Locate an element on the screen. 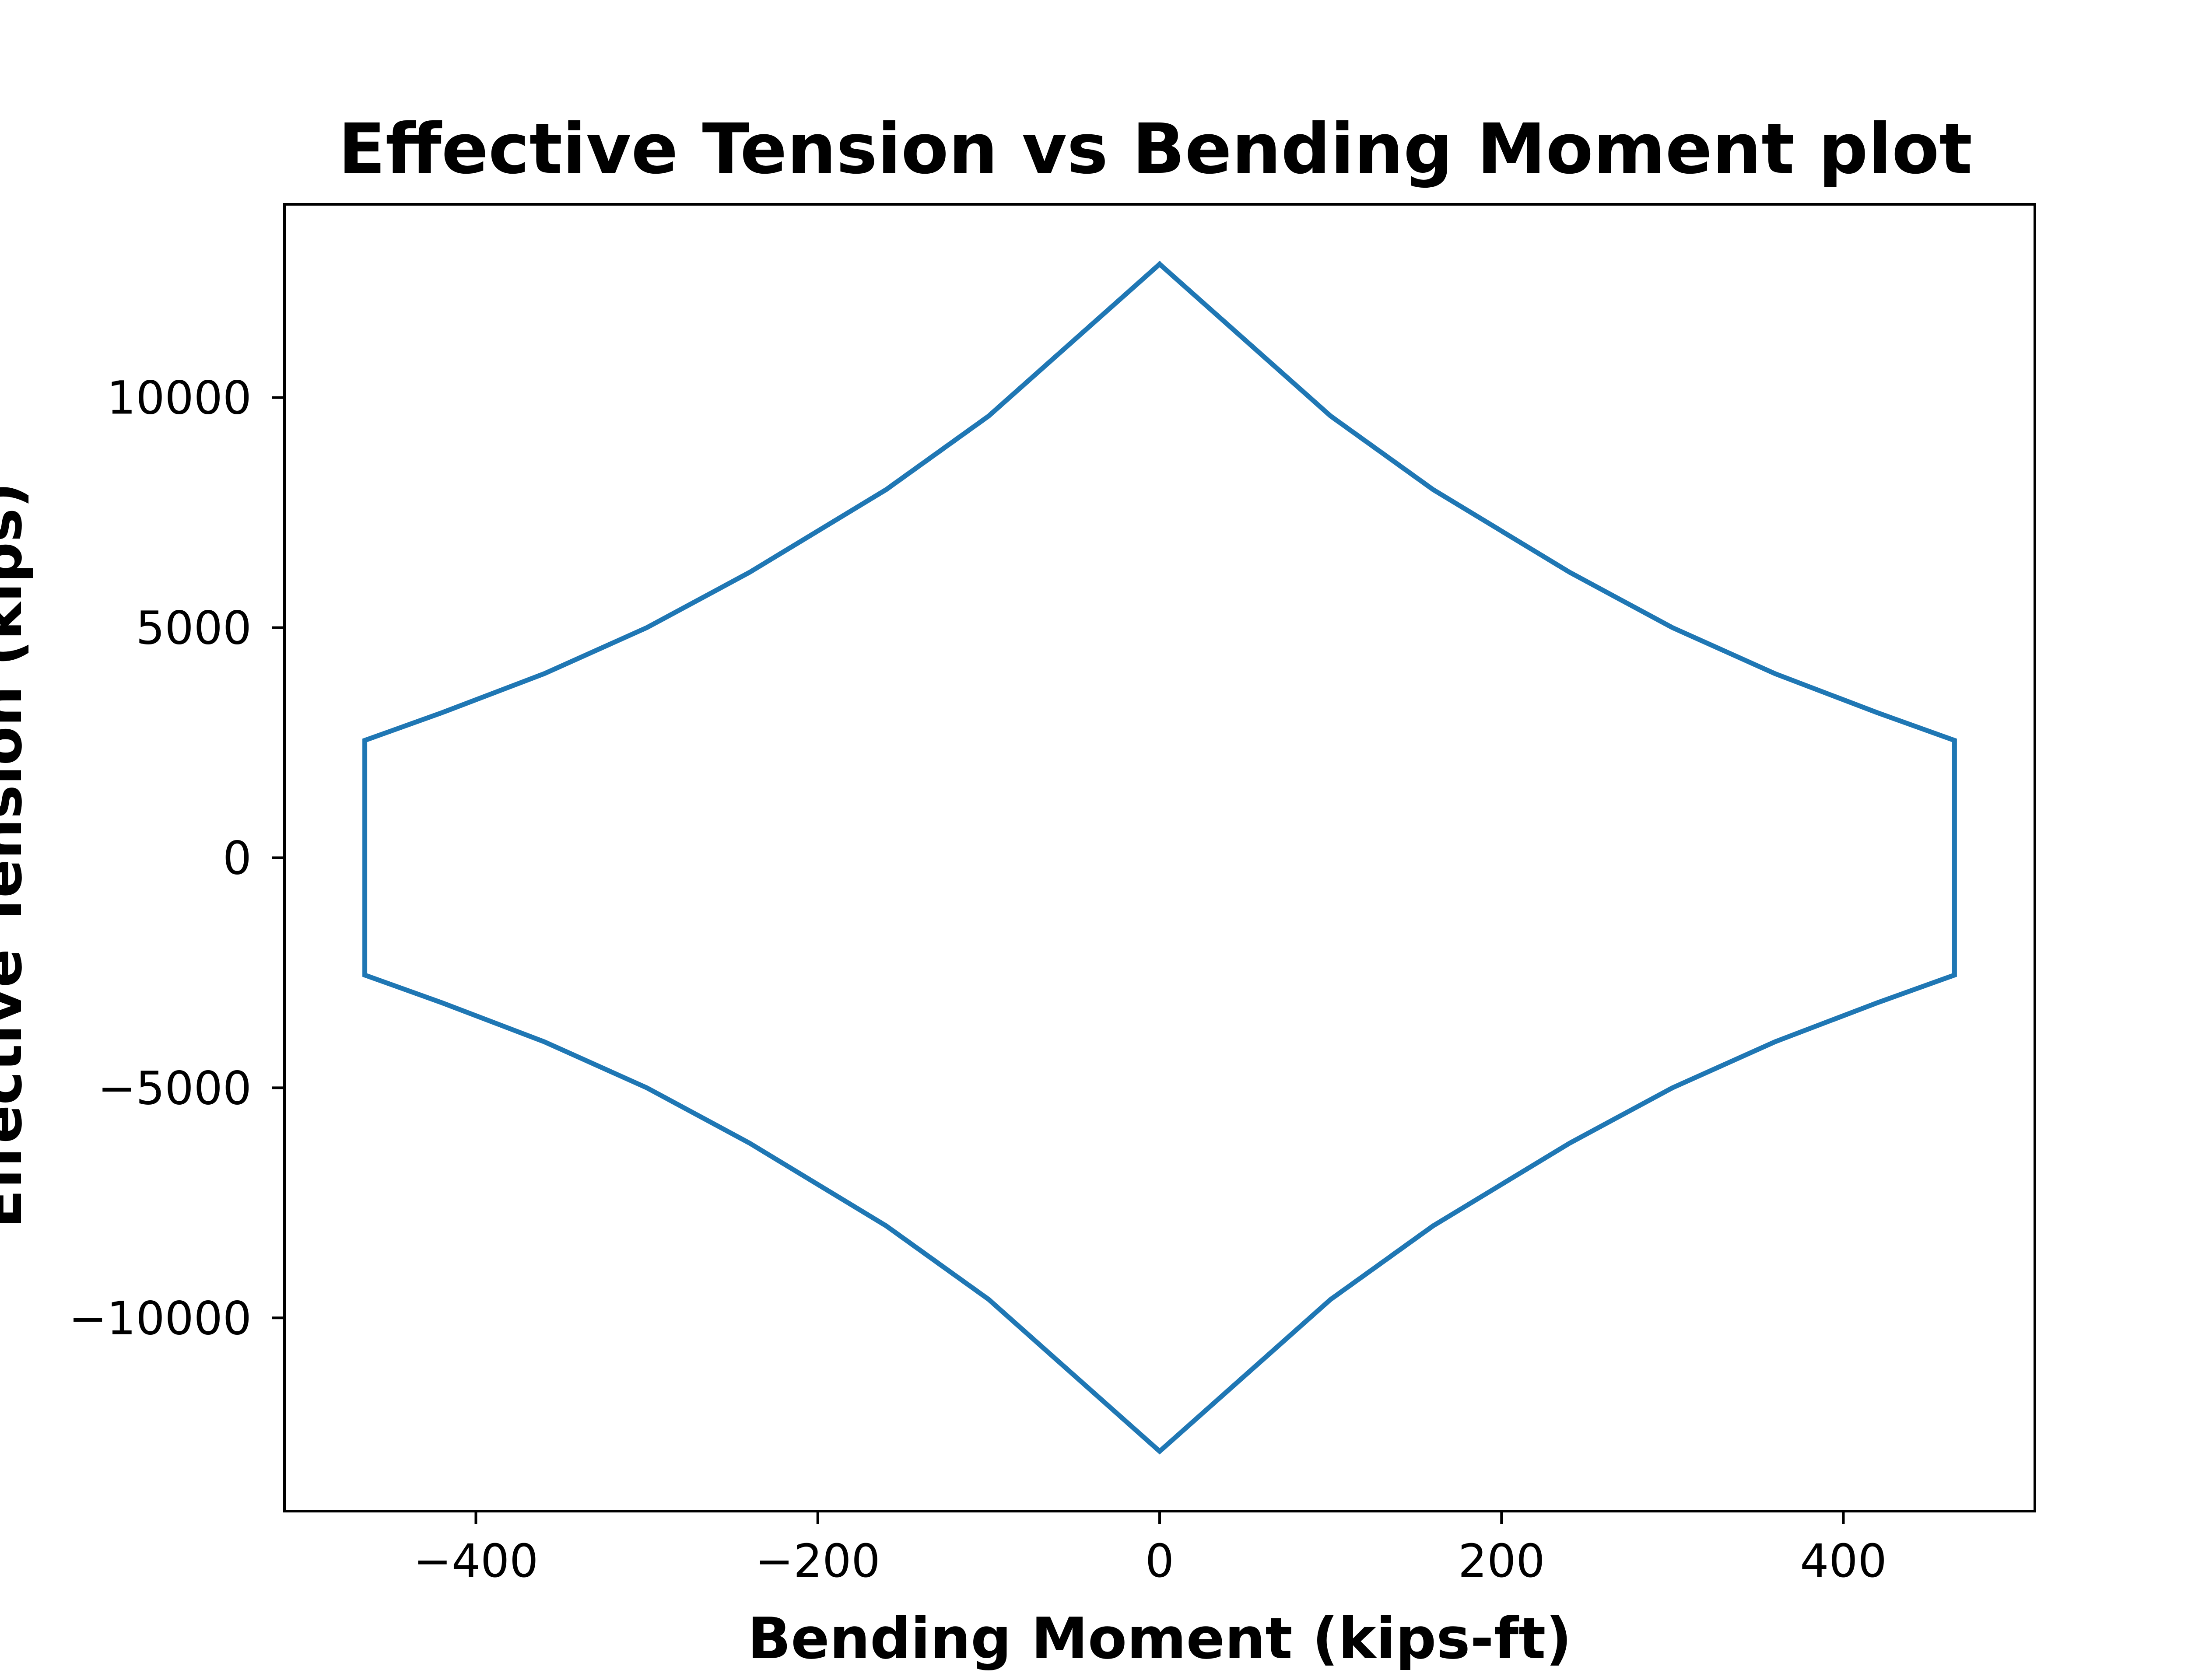  x-tick-label: 200 is located at coordinates (1502, 1561).